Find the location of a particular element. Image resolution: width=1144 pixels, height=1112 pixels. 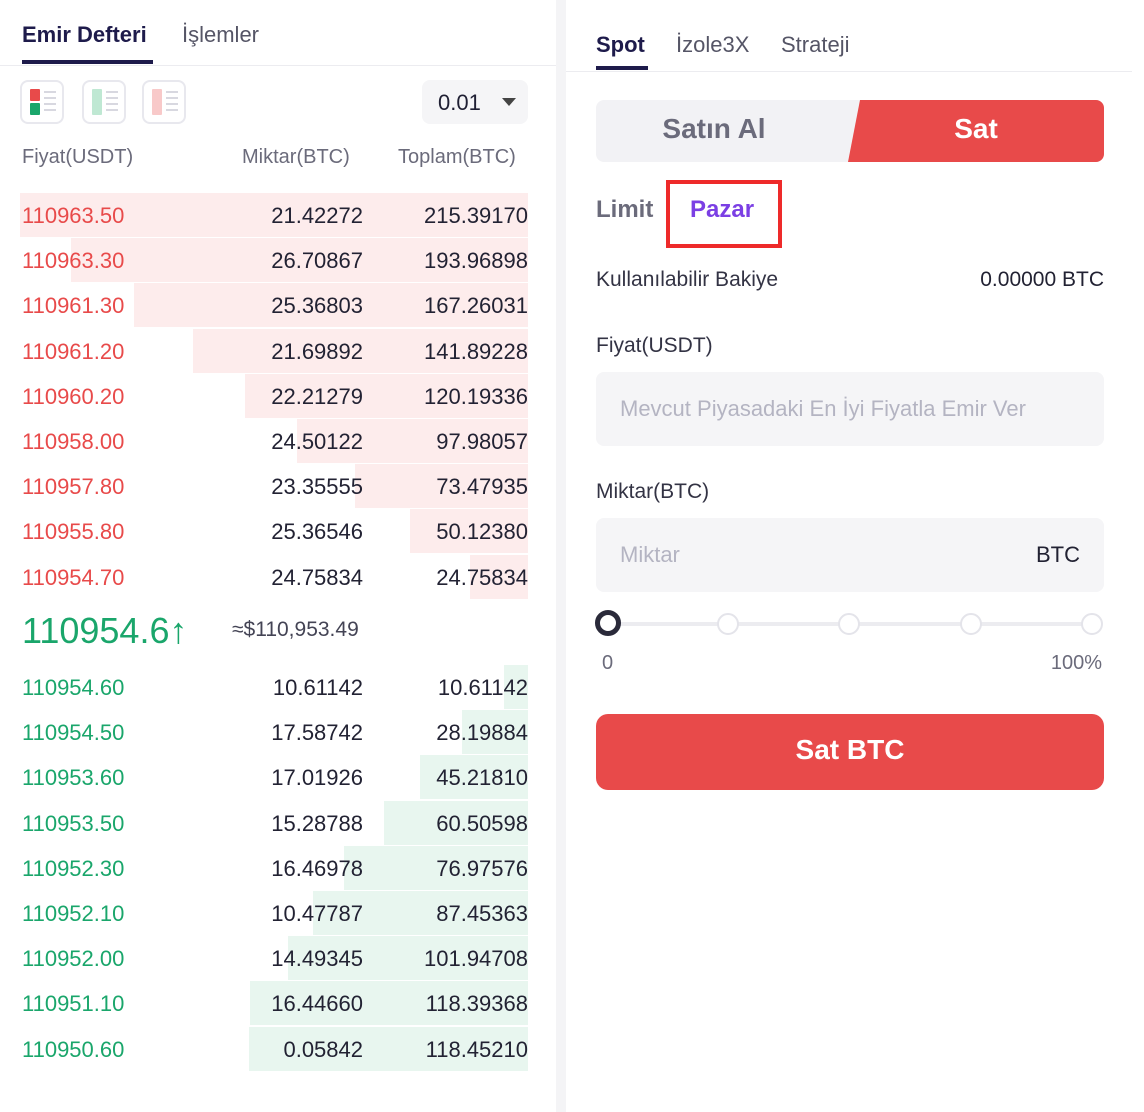

bid-total: 60.50598 is located at coordinates (482, 823).